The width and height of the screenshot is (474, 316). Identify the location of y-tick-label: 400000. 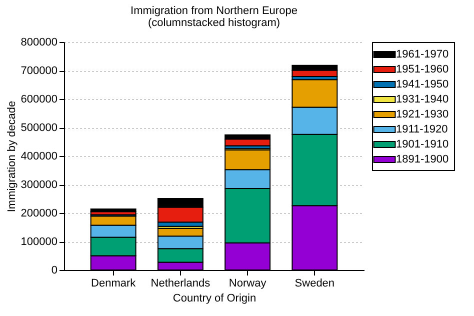
(39, 156).